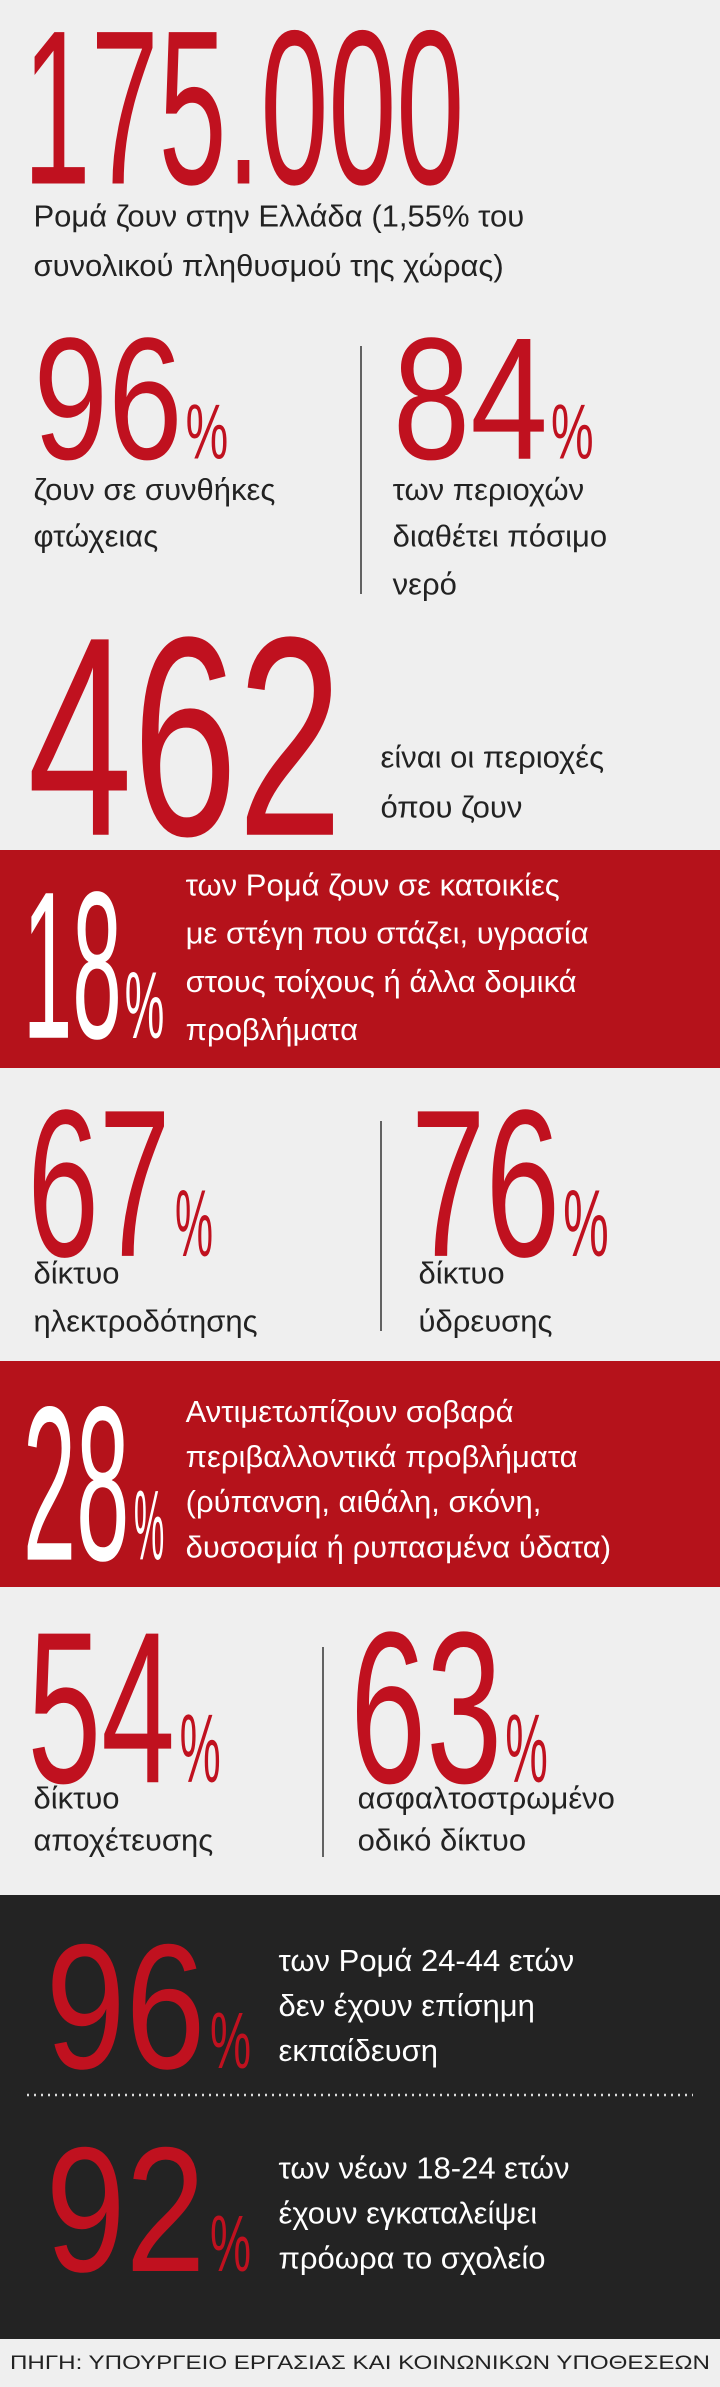 The height and width of the screenshot is (2387, 720). Describe the element at coordinates (427, 1960) in the screenshot. I see `stat-caption: των Ρομά 24-44 ετών` at that location.